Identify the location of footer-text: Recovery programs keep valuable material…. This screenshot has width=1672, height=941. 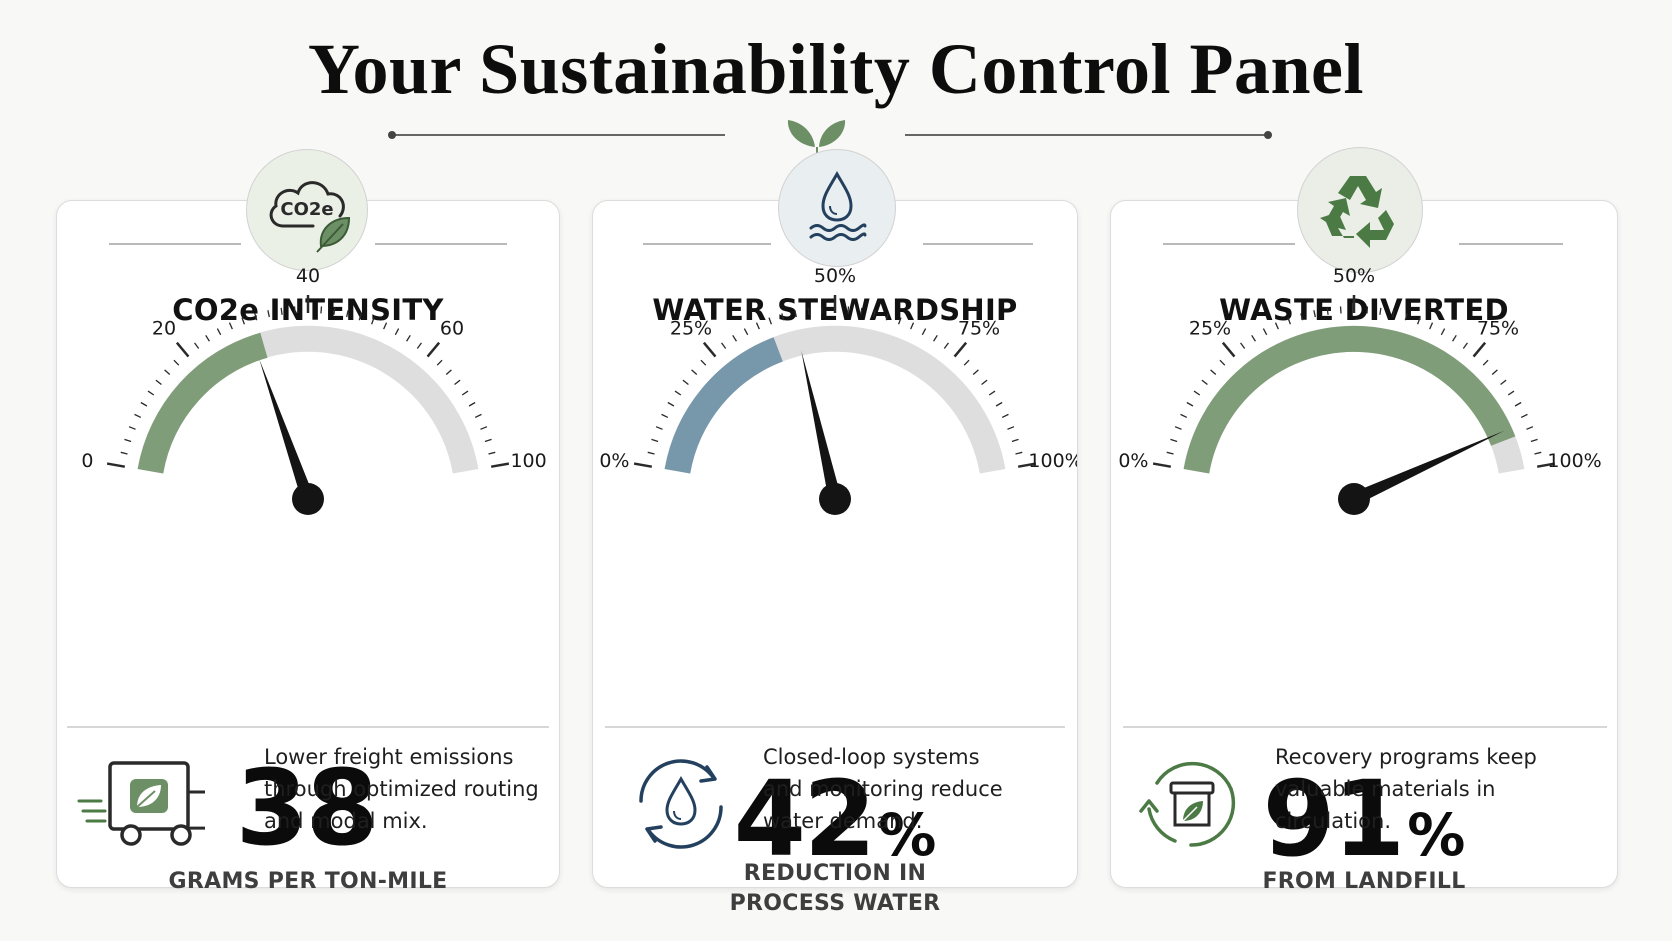
(1440, 789).